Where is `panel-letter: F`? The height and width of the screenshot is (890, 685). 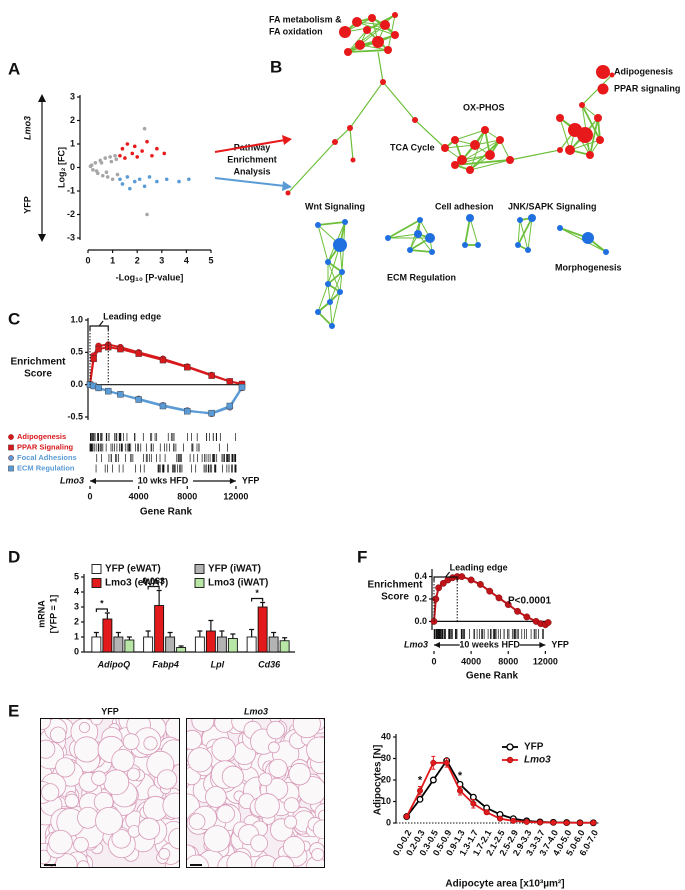 panel-letter: F is located at coordinates (362, 556).